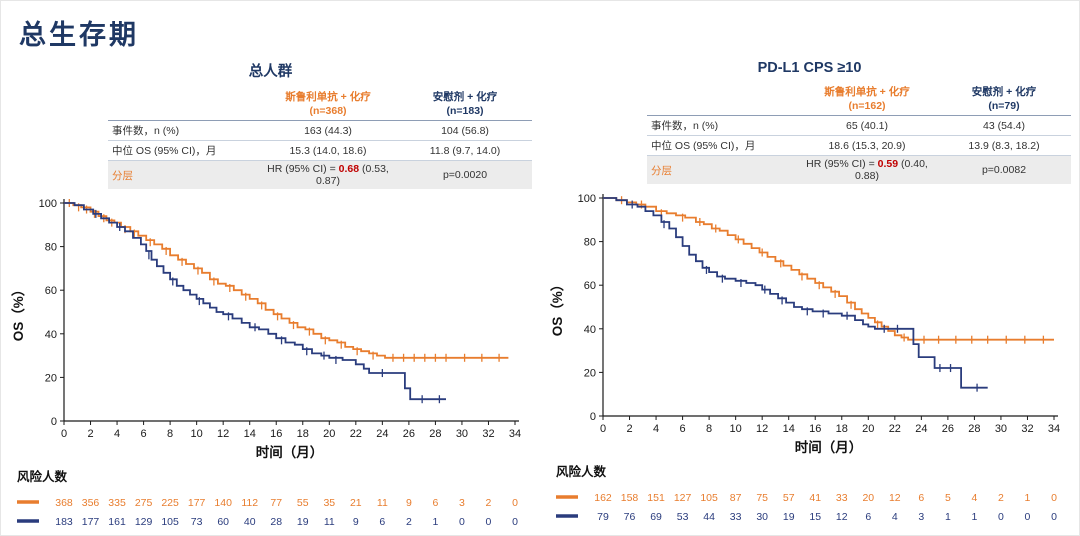 The height and width of the screenshot is (536, 1080). Describe the element at coordinates (789, 498) in the screenshot. I see `risk-count: 57` at that location.